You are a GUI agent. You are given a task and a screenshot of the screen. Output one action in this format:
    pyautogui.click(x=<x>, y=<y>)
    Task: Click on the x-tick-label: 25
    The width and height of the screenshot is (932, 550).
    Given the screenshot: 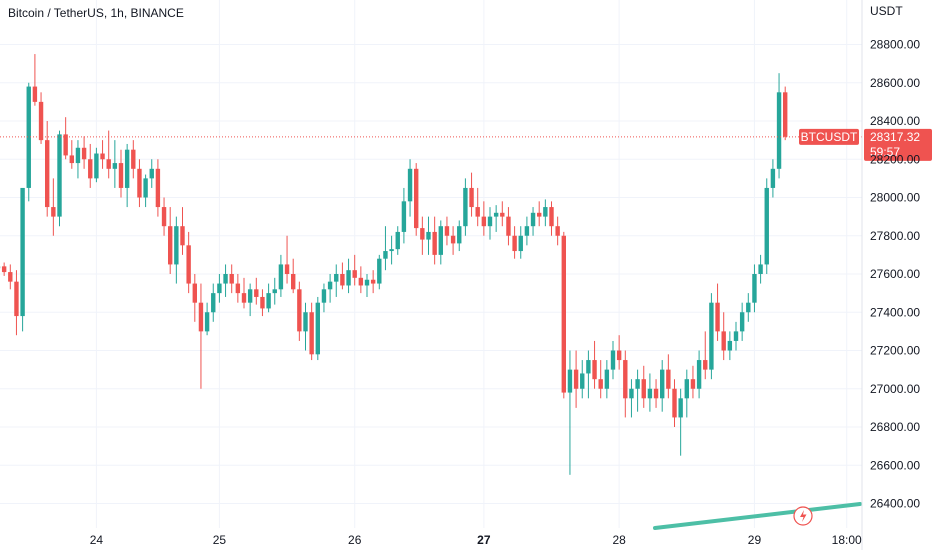 What is the action you would take?
    pyautogui.click(x=220, y=540)
    